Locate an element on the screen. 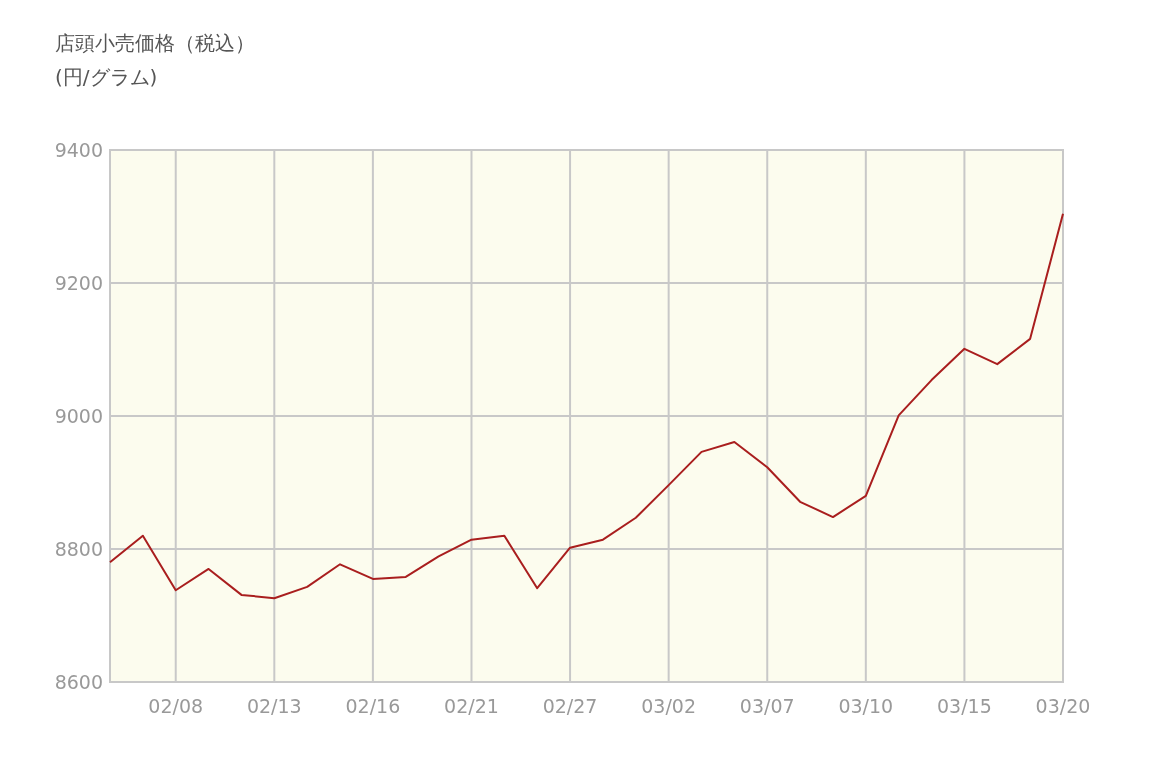  y-tick-label: 9200 is located at coordinates (78, 283).